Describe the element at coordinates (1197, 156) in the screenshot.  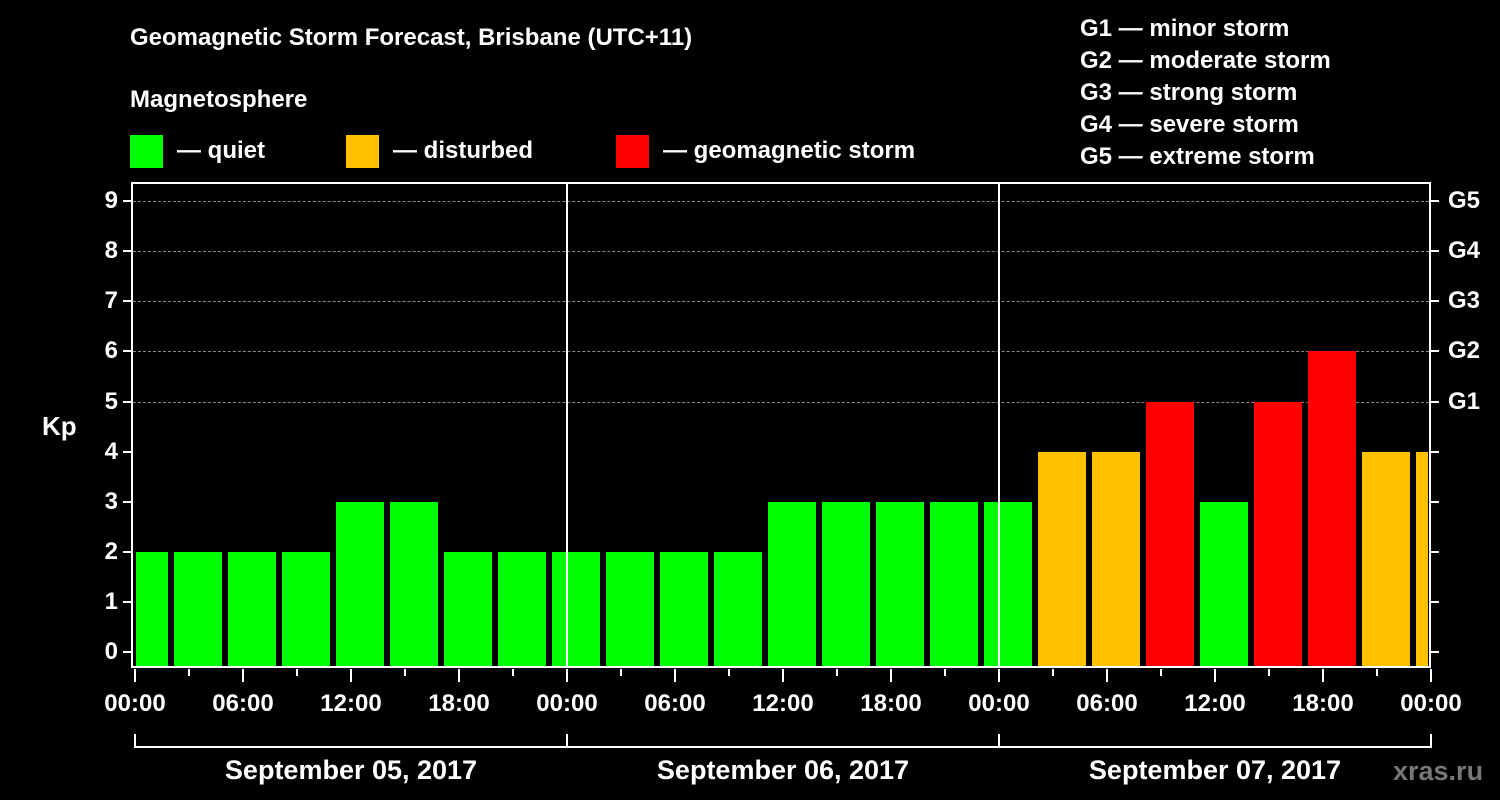
I see `g-scale-item: G5 — extreme storm` at that location.